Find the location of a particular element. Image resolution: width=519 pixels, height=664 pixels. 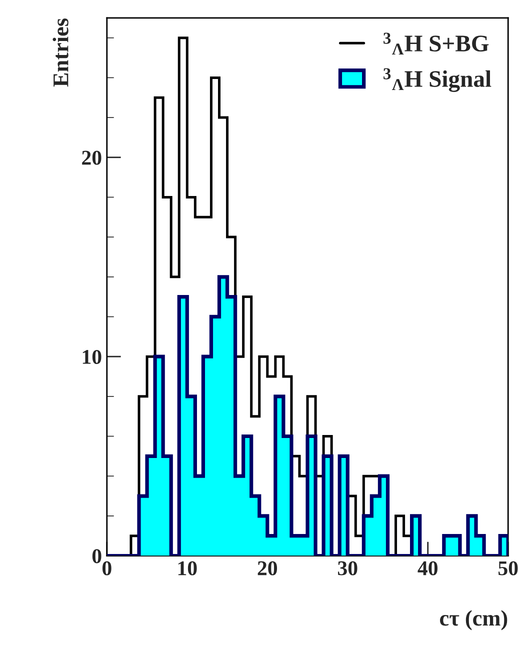

x-tick-label: 20 is located at coordinates (268, 568).